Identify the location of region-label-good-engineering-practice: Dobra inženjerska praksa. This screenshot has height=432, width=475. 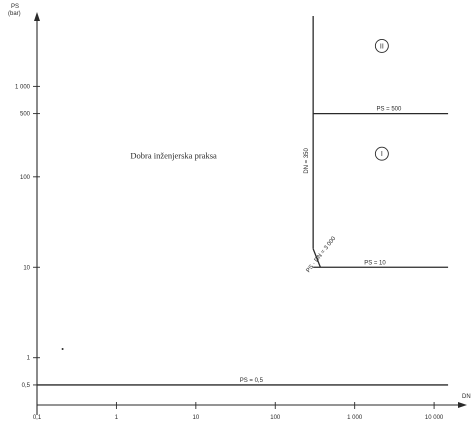
(173, 155).